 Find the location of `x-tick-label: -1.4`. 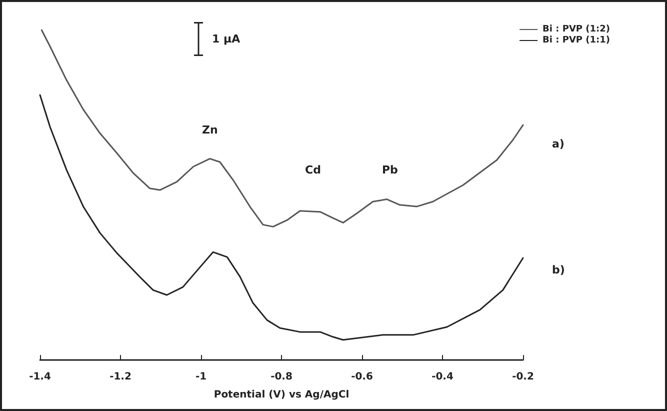

x-tick-label: -1.4 is located at coordinates (40, 377).